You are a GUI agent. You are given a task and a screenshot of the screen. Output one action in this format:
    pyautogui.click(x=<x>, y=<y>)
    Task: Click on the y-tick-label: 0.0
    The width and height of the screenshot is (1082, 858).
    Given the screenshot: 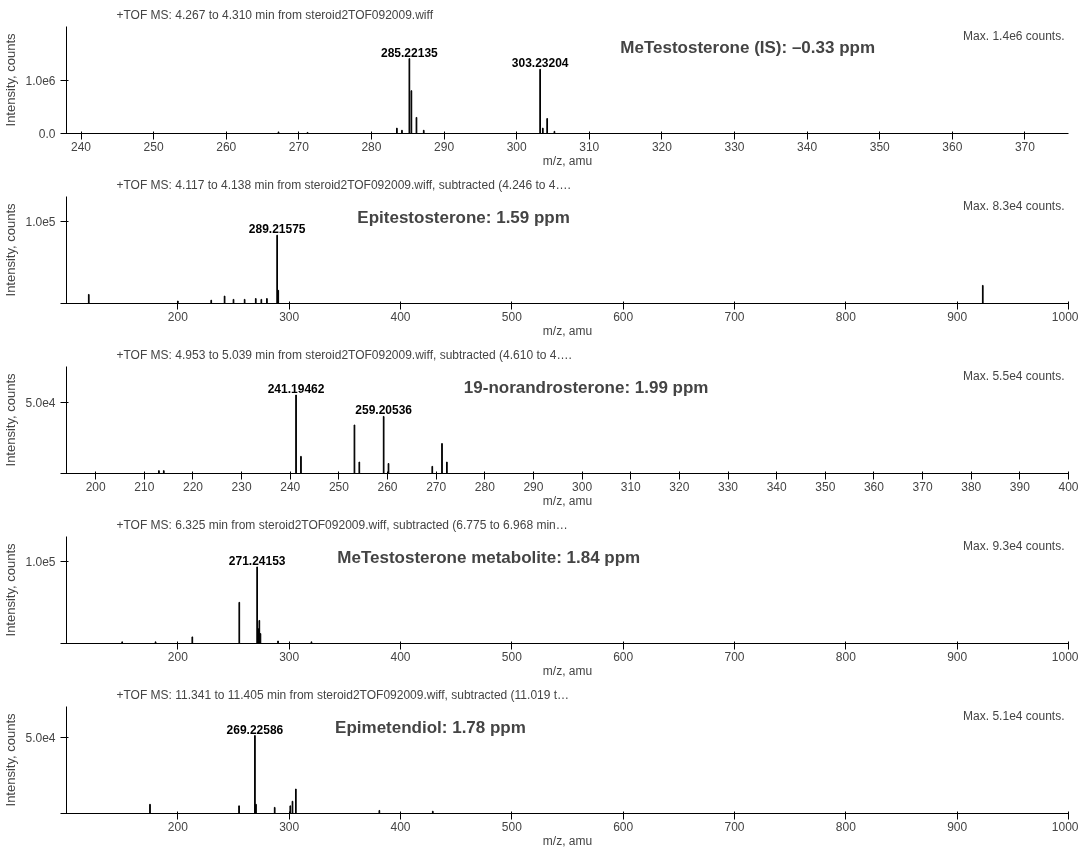 What is the action you would take?
    pyautogui.click(x=47, y=134)
    